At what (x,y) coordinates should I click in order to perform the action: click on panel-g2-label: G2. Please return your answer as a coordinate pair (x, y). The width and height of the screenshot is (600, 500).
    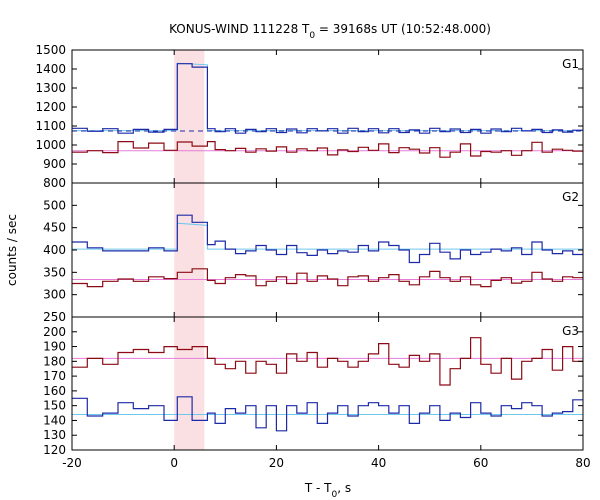
    Looking at the image, I should click on (570, 197).